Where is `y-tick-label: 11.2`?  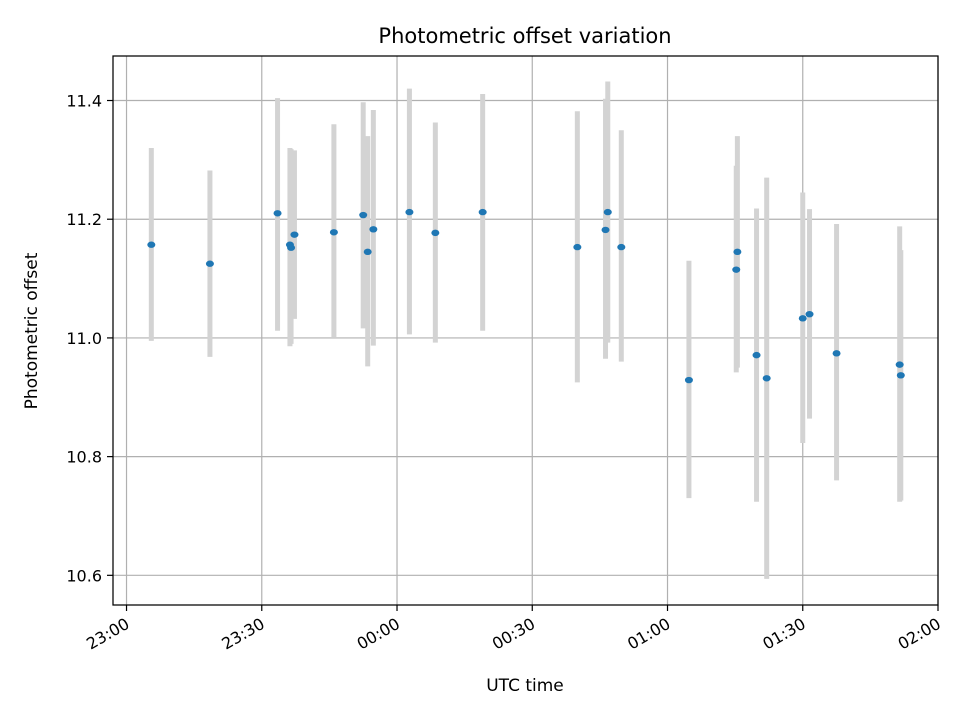 y-tick-label: 11.2 is located at coordinates (84, 219).